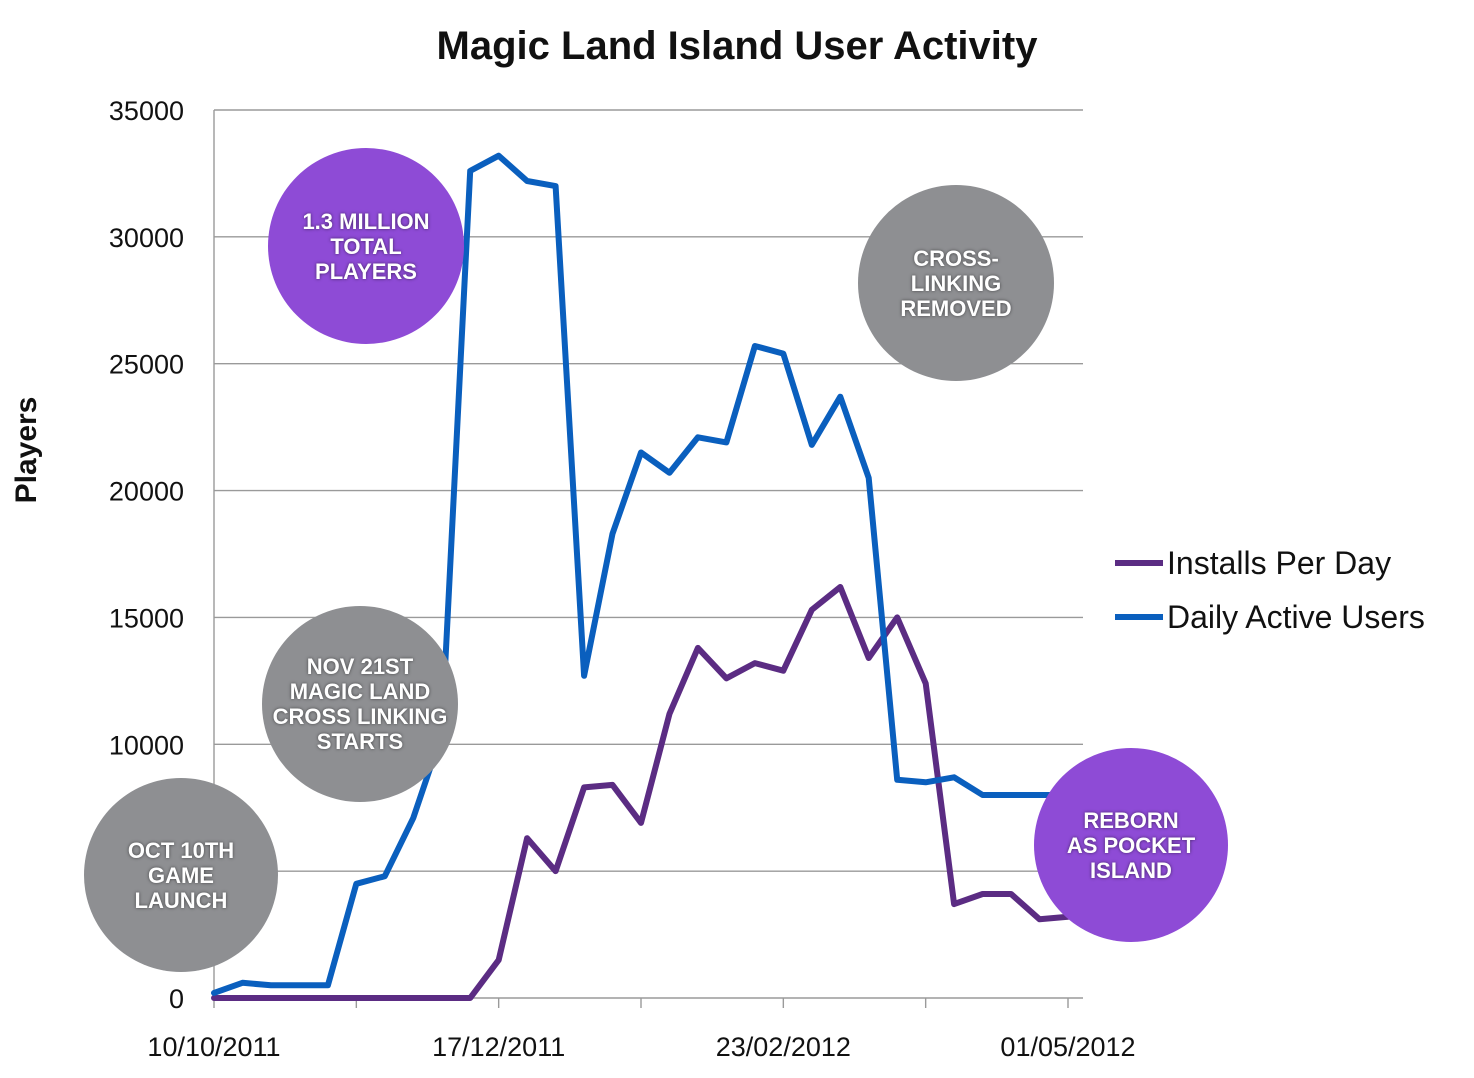 The width and height of the screenshot is (1474, 1078). Describe the element at coordinates (213, 1047) in the screenshot. I see `x-tick-label-0: 10/10/2011` at that location.